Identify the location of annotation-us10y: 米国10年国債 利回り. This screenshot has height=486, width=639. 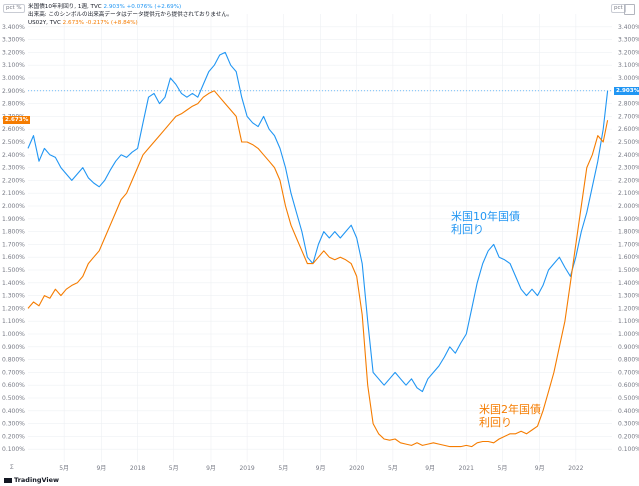
(485, 223).